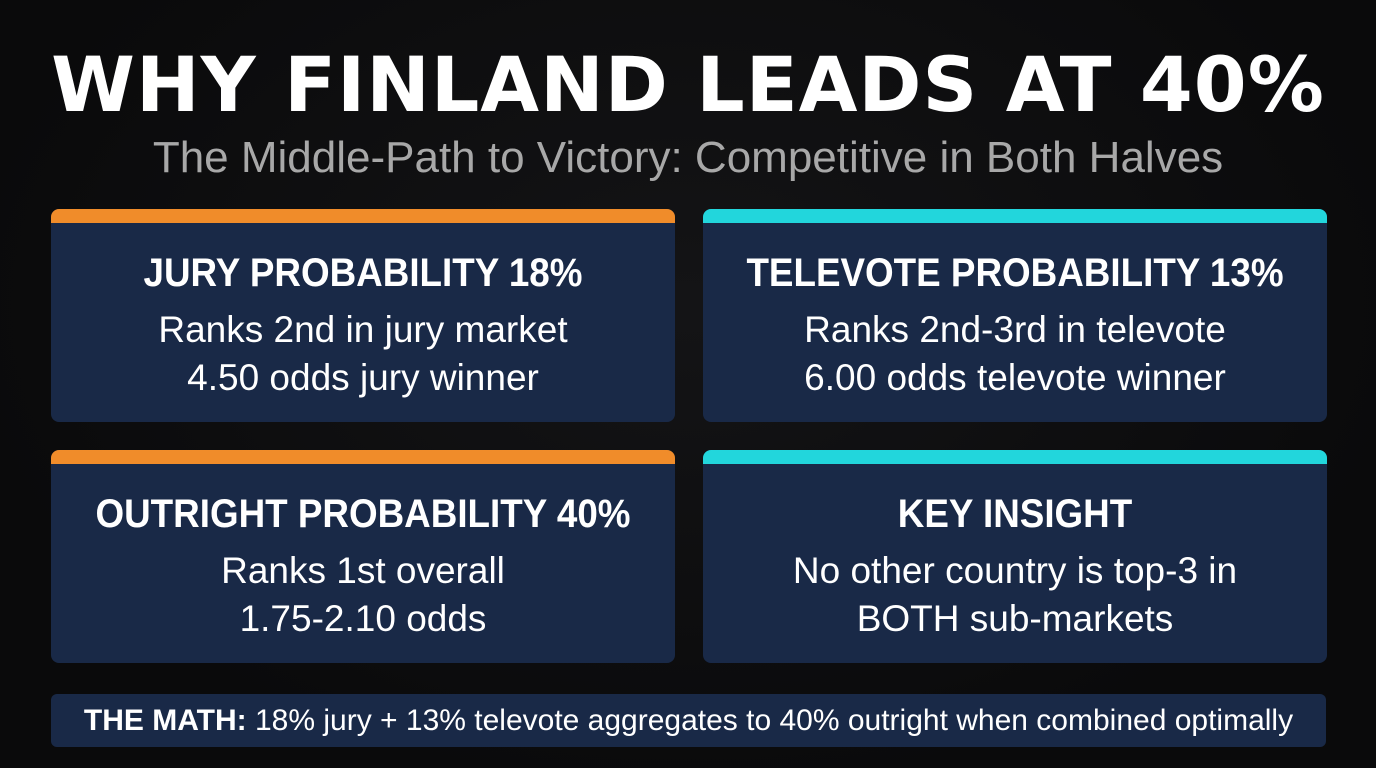 The width and height of the screenshot is (1376, 768). I want to click on card-detail-line: 6.00 odds televote winner, so click(1015, 377).